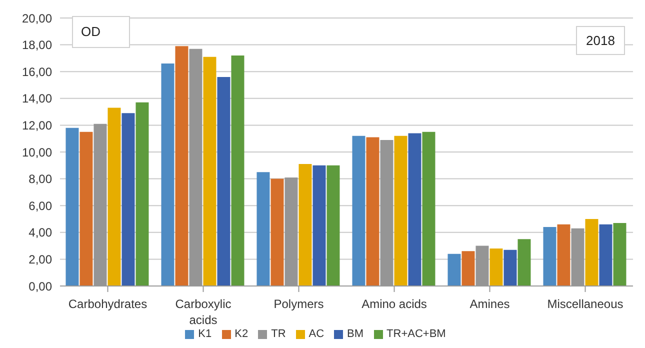  I want to click on y-tick-label: 18,00, so click(37, 45).